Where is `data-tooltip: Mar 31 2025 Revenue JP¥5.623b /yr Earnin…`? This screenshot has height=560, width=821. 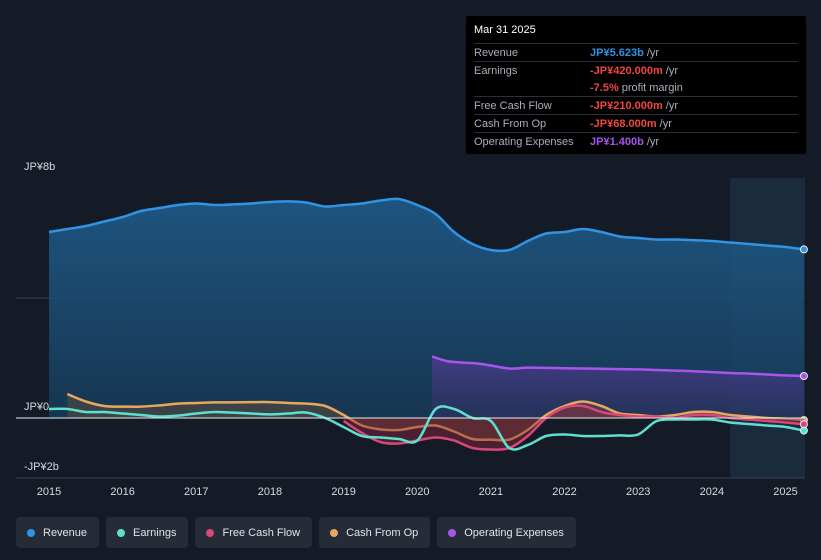 data-tooltip: Mar 31 2025 Revenue JP¥5.623b /yr Earnin… is located at coordinates (636, 85).